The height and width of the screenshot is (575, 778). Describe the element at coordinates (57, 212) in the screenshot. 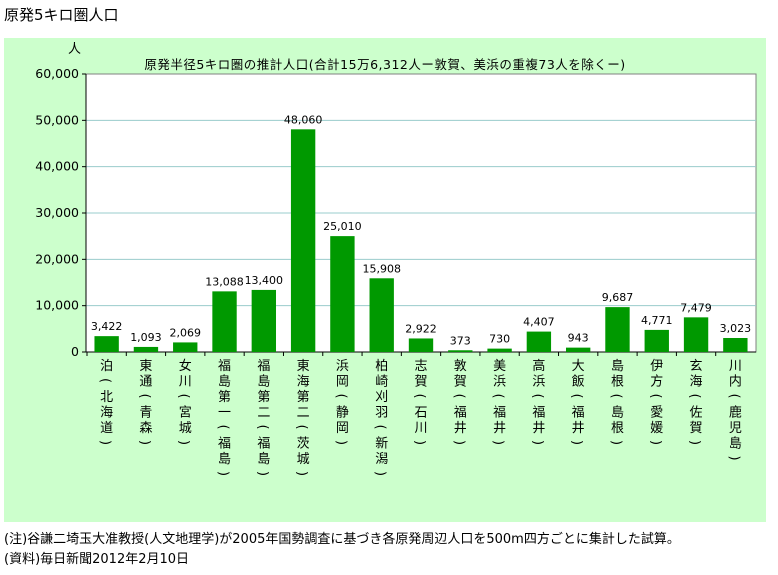

I see `y-tick-label: 30,000` at that location.